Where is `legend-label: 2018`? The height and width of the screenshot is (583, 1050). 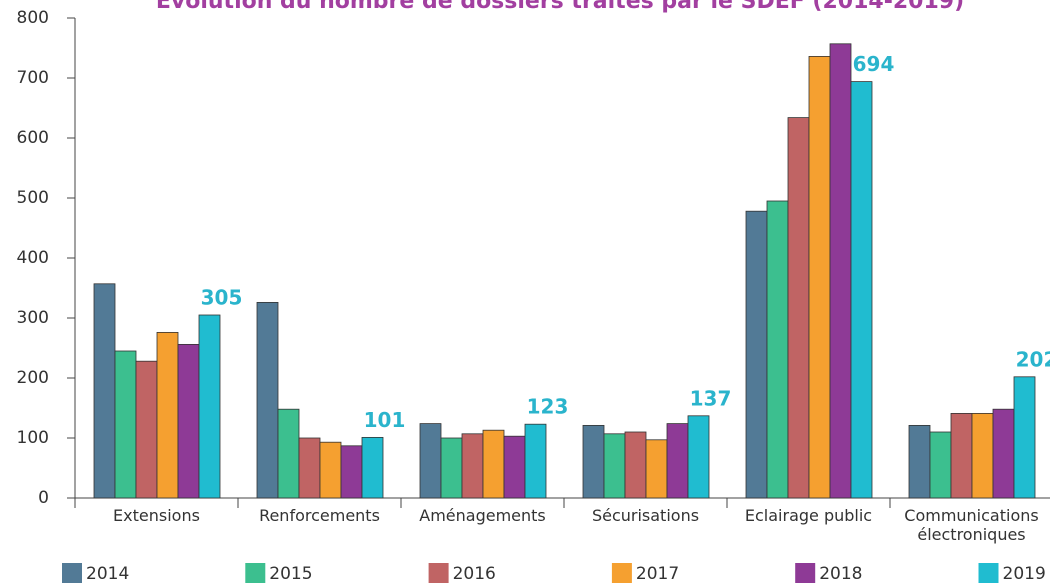
legend-label: 2018 is located at coordinates (840, 573).